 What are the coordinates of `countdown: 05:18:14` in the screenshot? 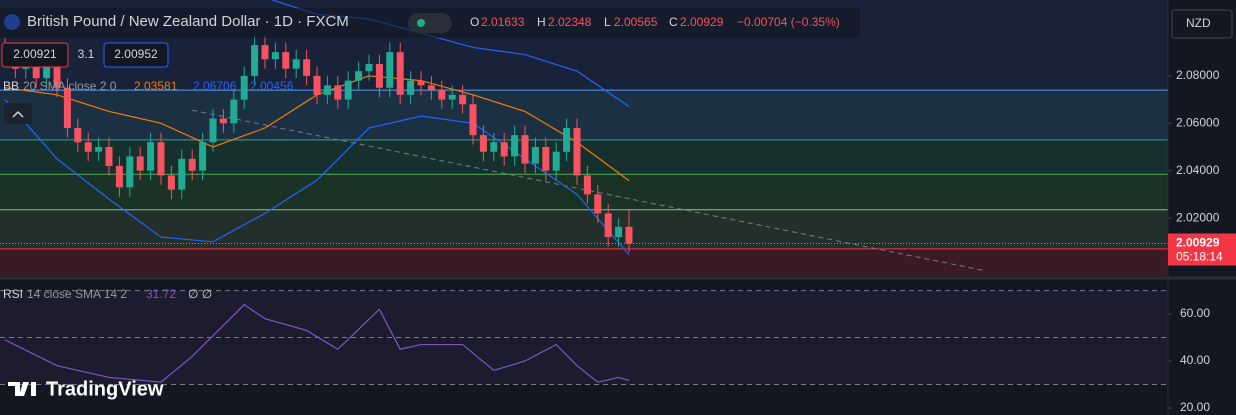 It's located at (1199, 257).